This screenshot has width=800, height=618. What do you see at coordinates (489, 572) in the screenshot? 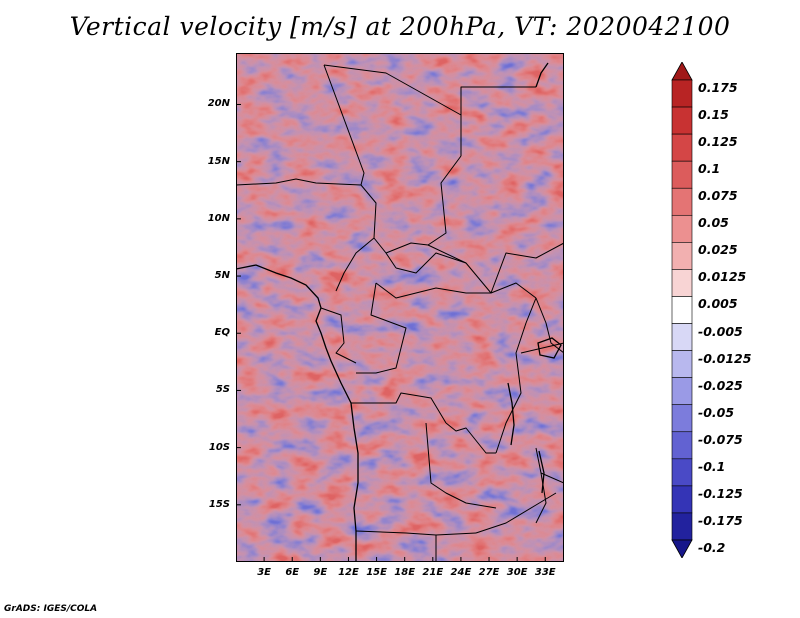
I see `lon-label: 27E` at bounding box center [489, 572].